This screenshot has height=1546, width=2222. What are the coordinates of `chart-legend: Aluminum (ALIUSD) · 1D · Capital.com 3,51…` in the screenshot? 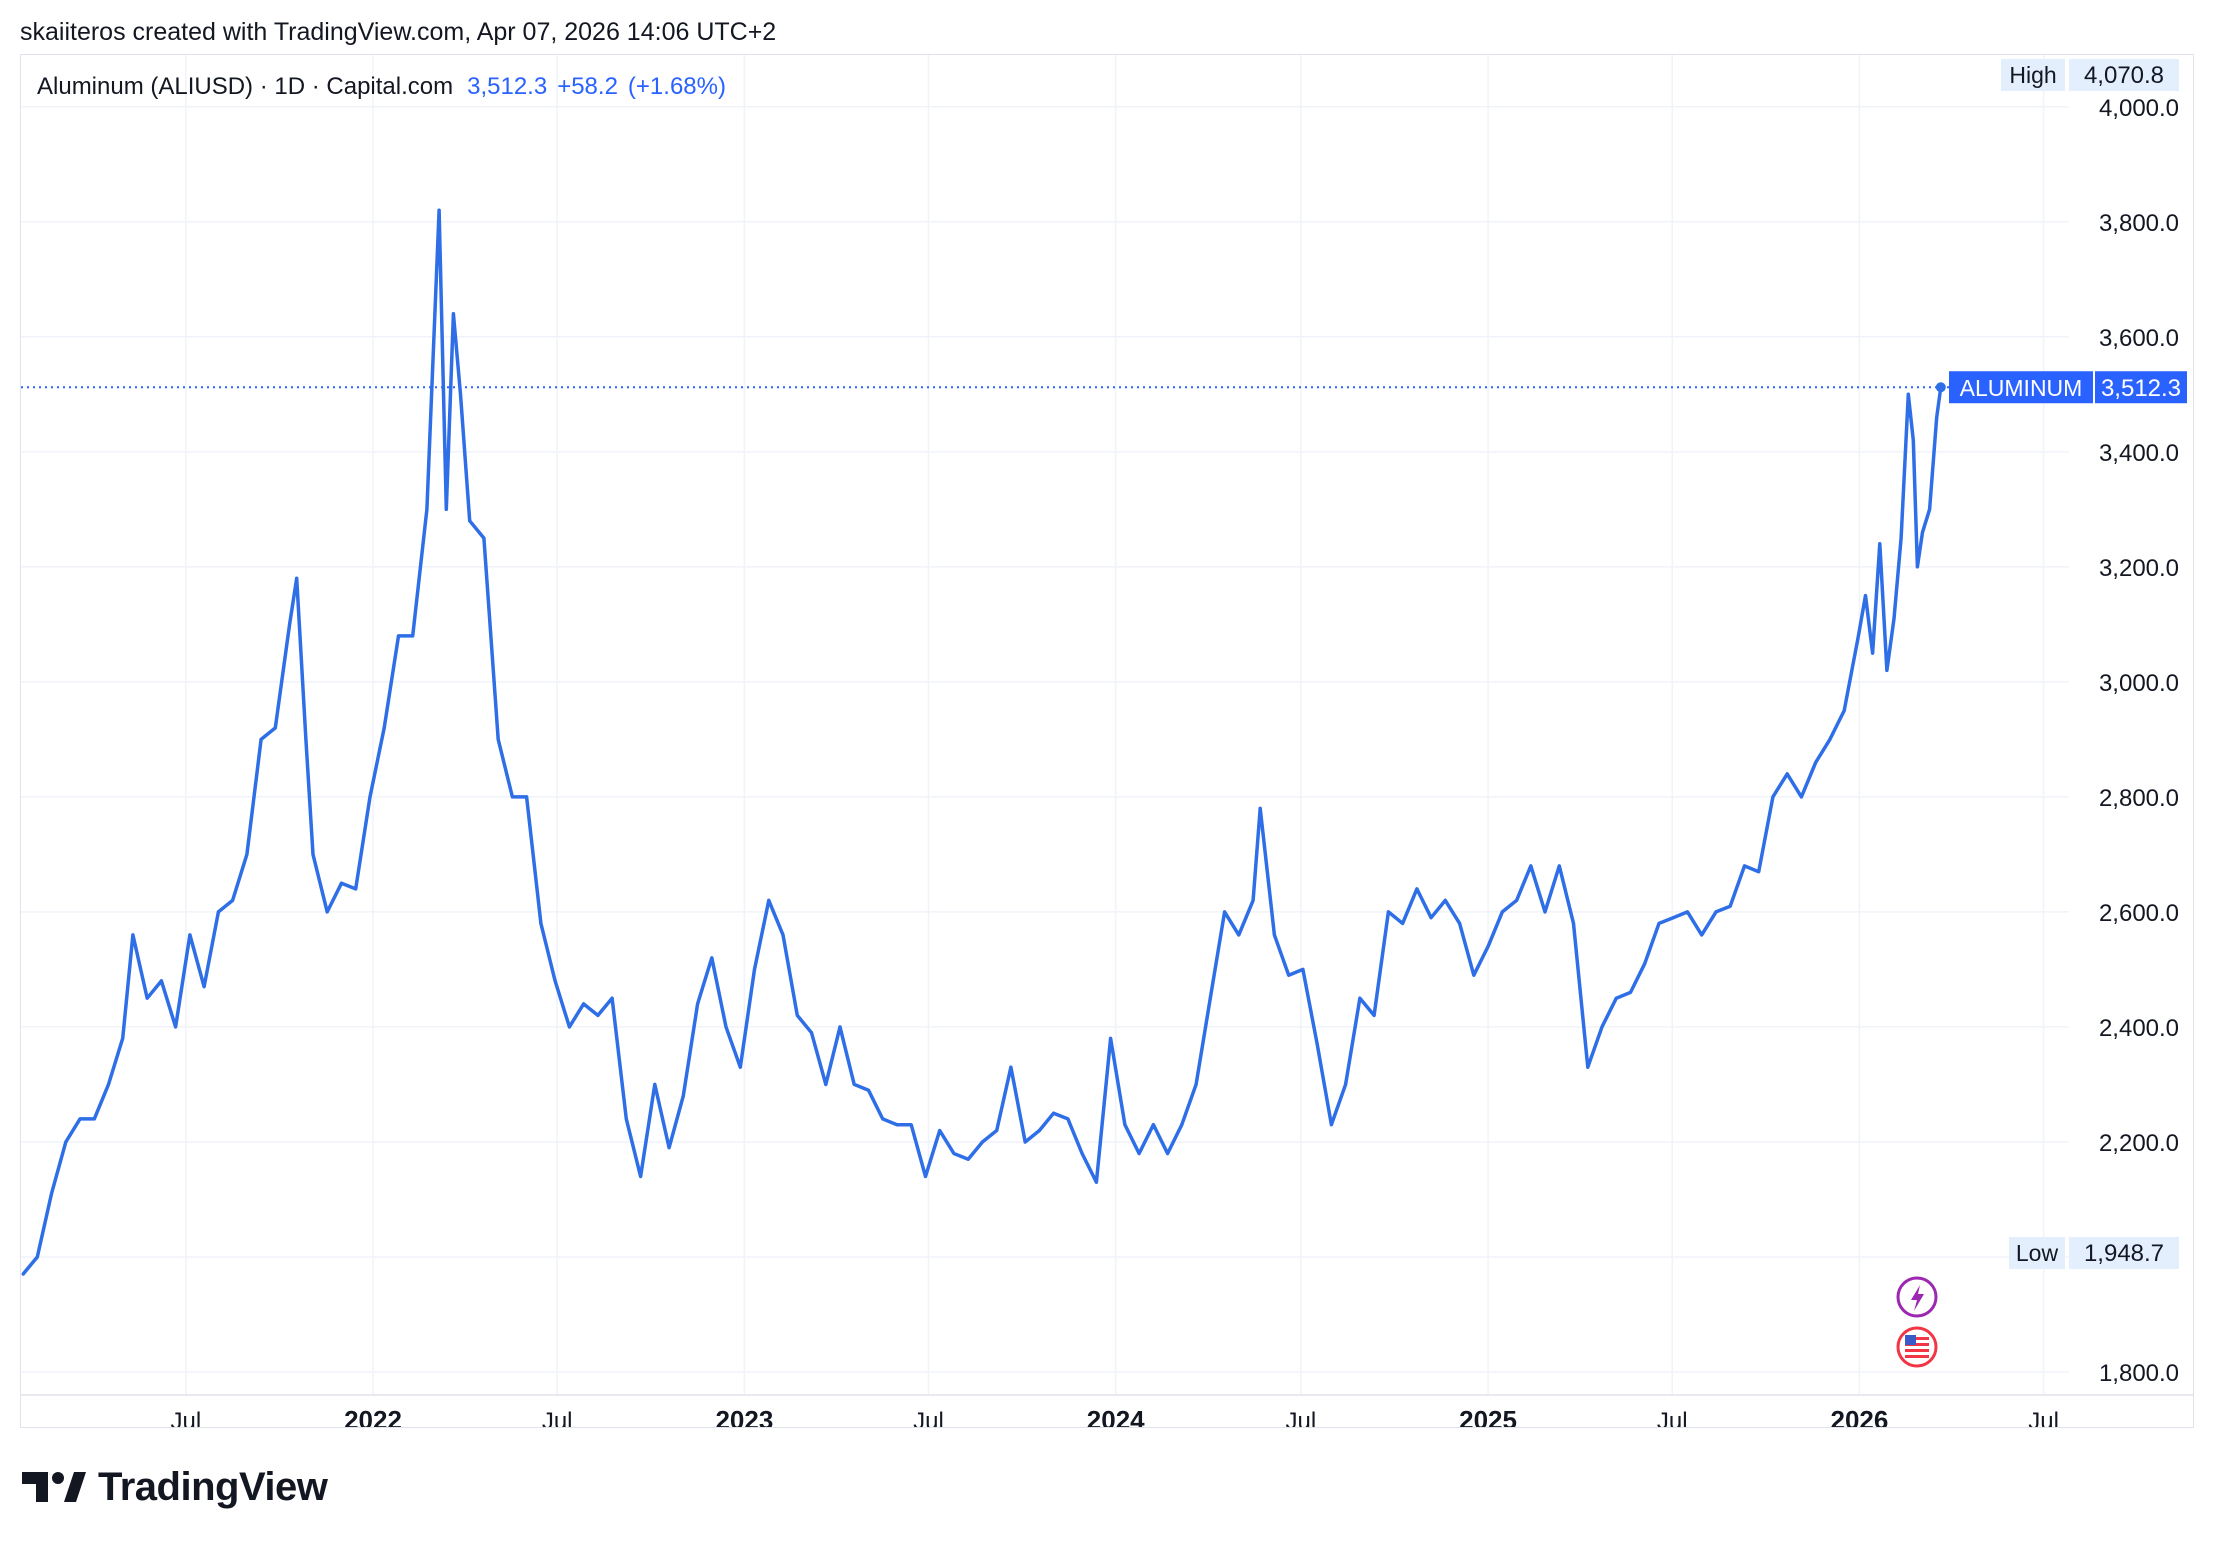 It's located at (386, 87).